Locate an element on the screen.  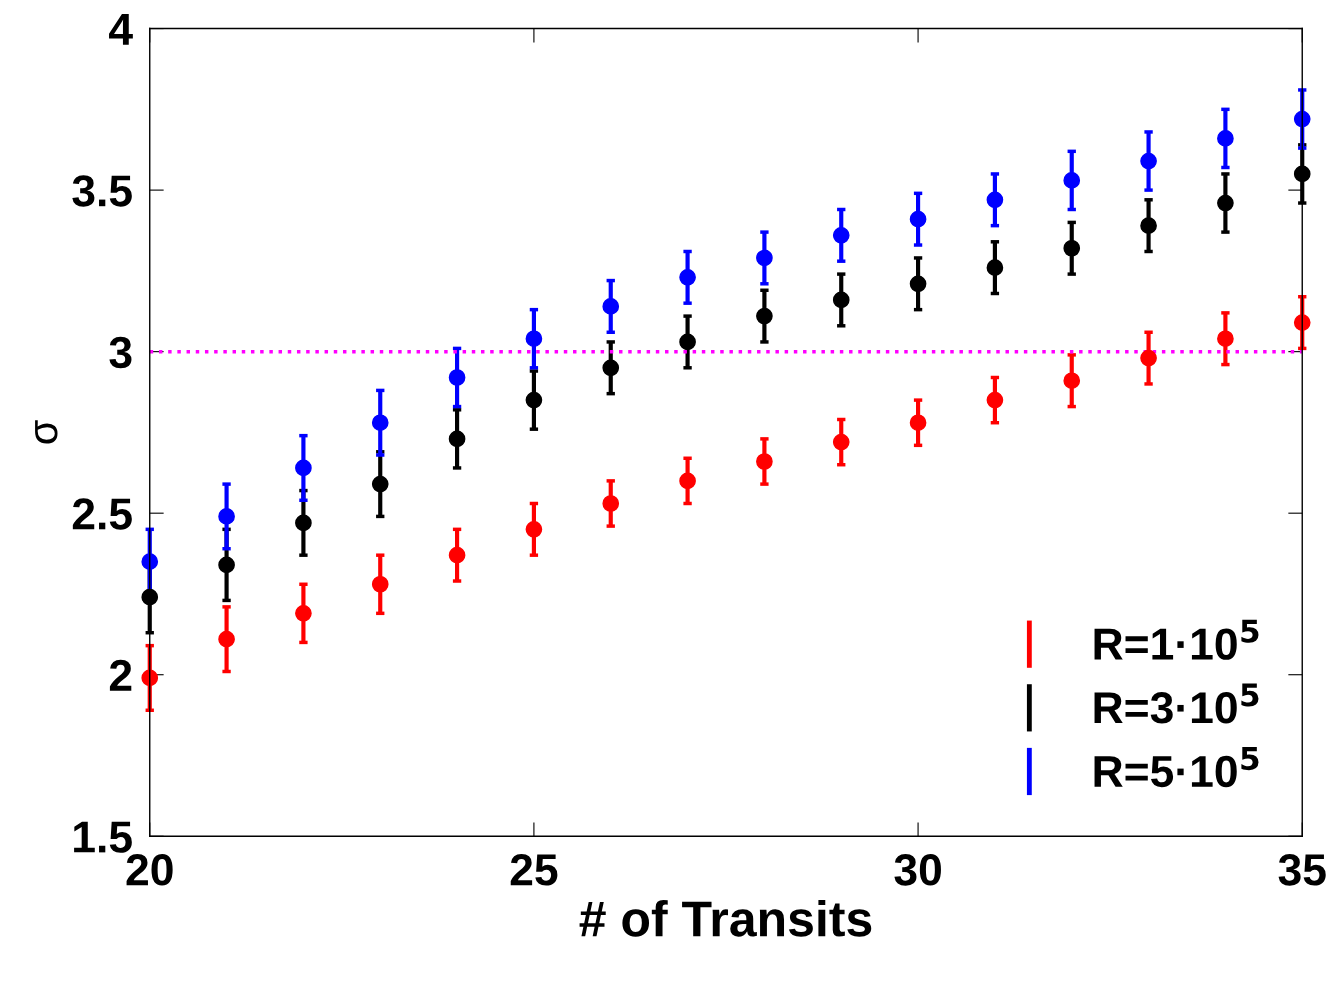
x-tick-label: 35 is located at coordinates (1302, 870).